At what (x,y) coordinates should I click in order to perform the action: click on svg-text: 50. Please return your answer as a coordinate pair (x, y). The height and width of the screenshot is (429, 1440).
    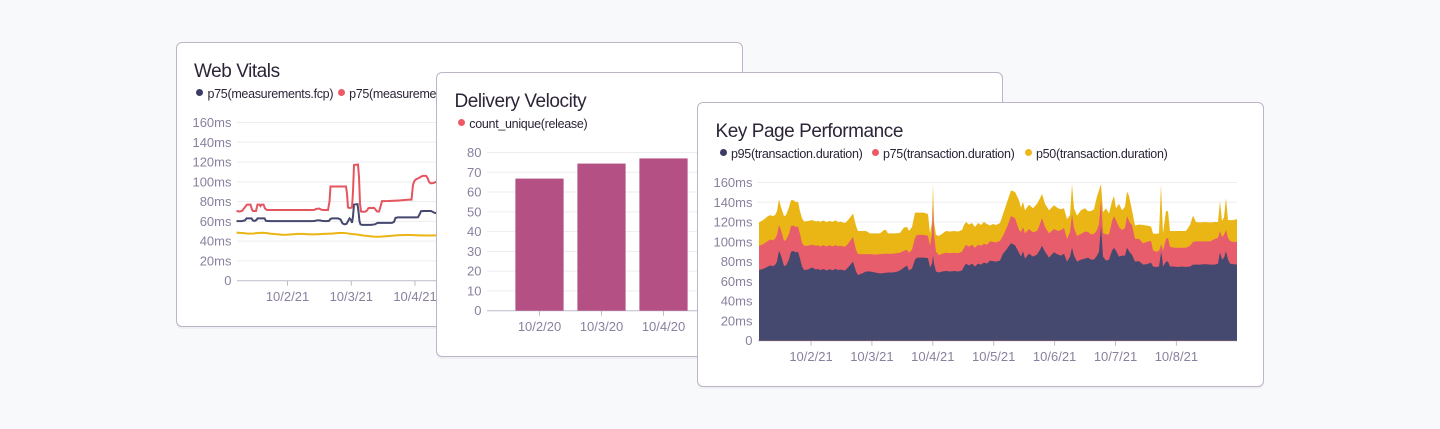
    Looking at the image, I should click on (474, 211).